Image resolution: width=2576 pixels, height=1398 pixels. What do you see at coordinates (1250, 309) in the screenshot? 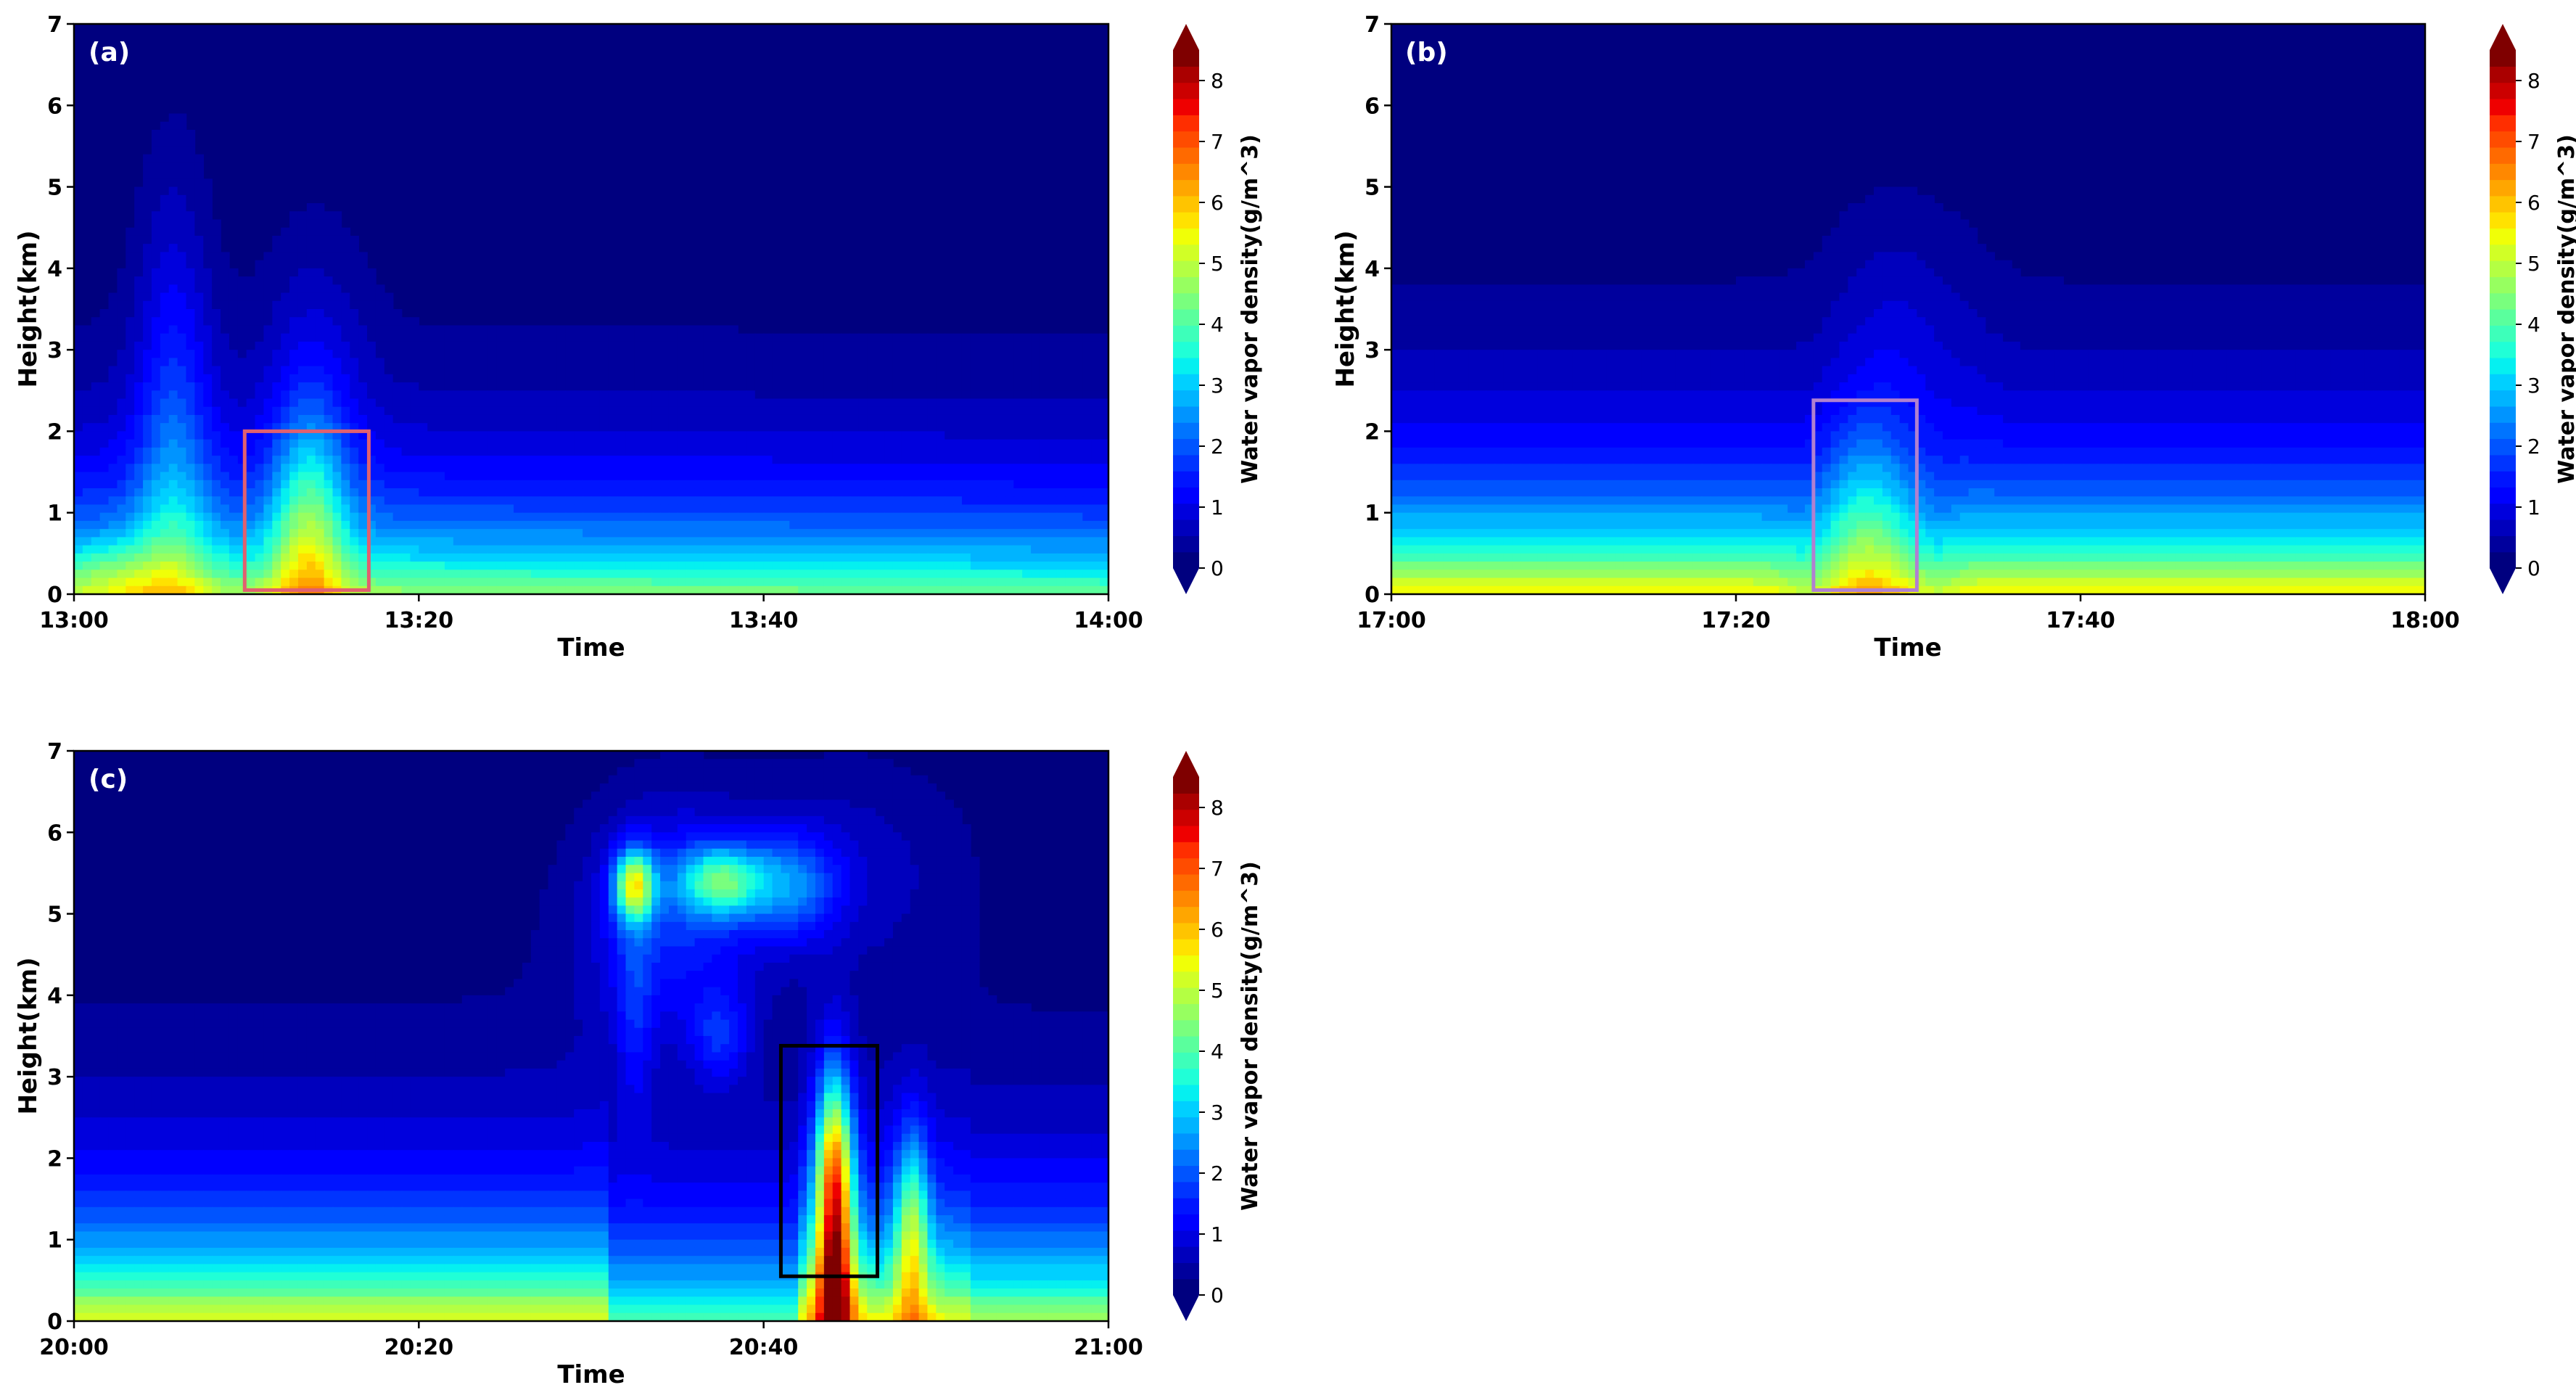
I see `colorbar-label: Water vapor density(g/m^3)` at bounding box center [1250, 309].